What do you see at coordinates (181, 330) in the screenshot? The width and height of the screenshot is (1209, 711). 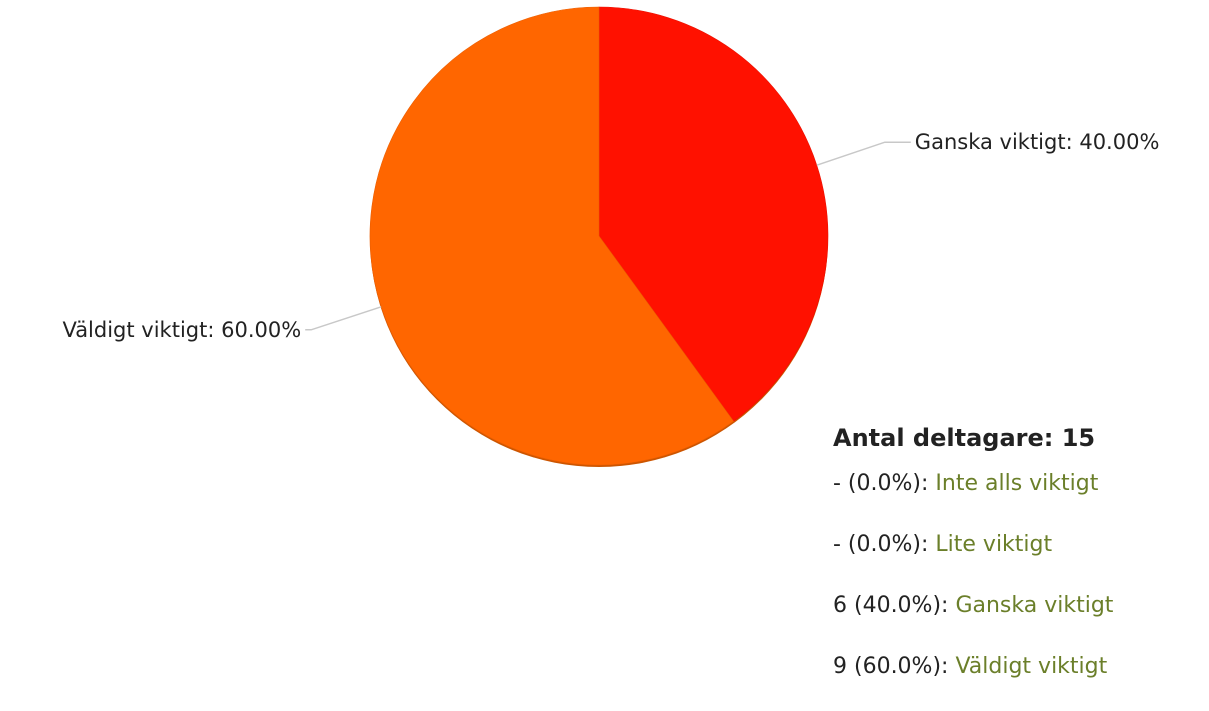 I see `slice-label: Väldigt viktigt: 60.00%` at bounding box center [181, 330].